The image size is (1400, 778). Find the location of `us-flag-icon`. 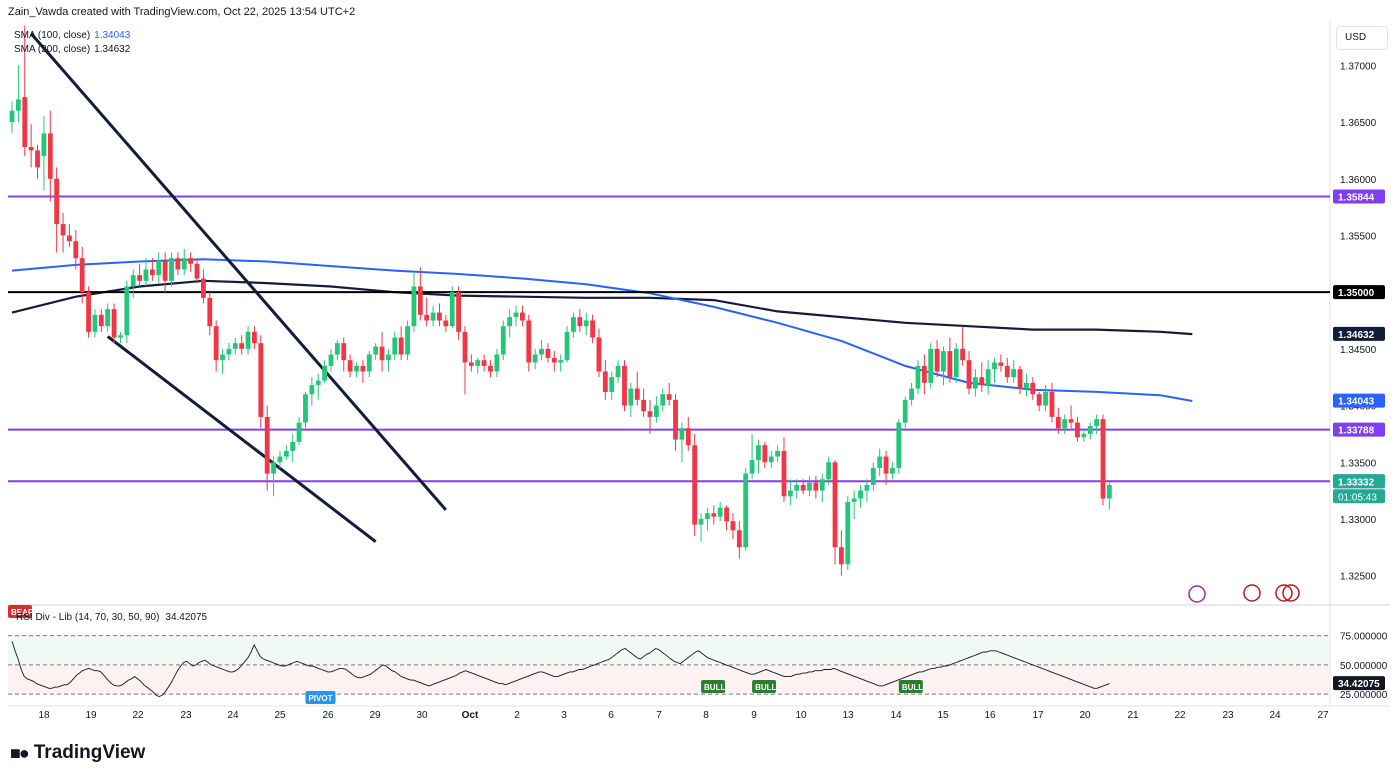

us-flag-icon is located at coordinates (1252, 593).